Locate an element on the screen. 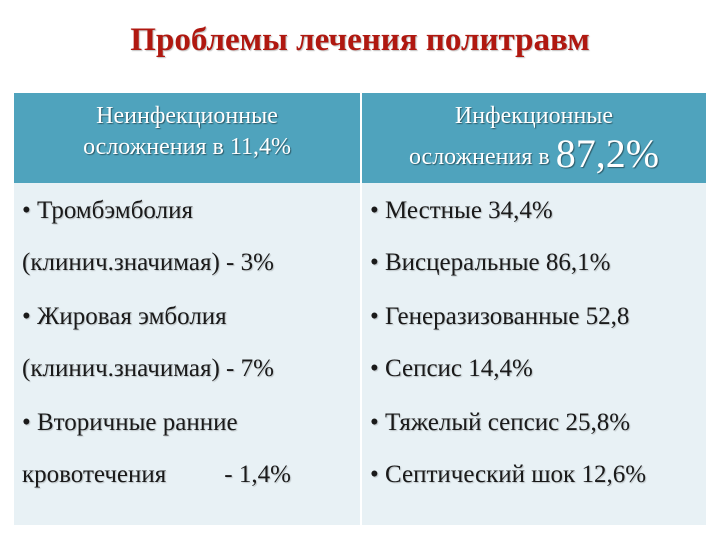 Image resolution: width=720 pixels, height=540 pixels. column-divider is located at coordinates (361, 309).